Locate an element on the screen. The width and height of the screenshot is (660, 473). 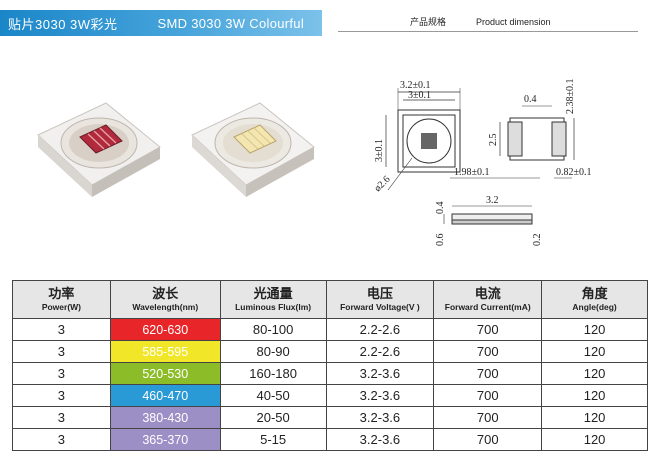
header-wavelength: 波长 Wavelength(nm) is located at coordinates (165, 299).